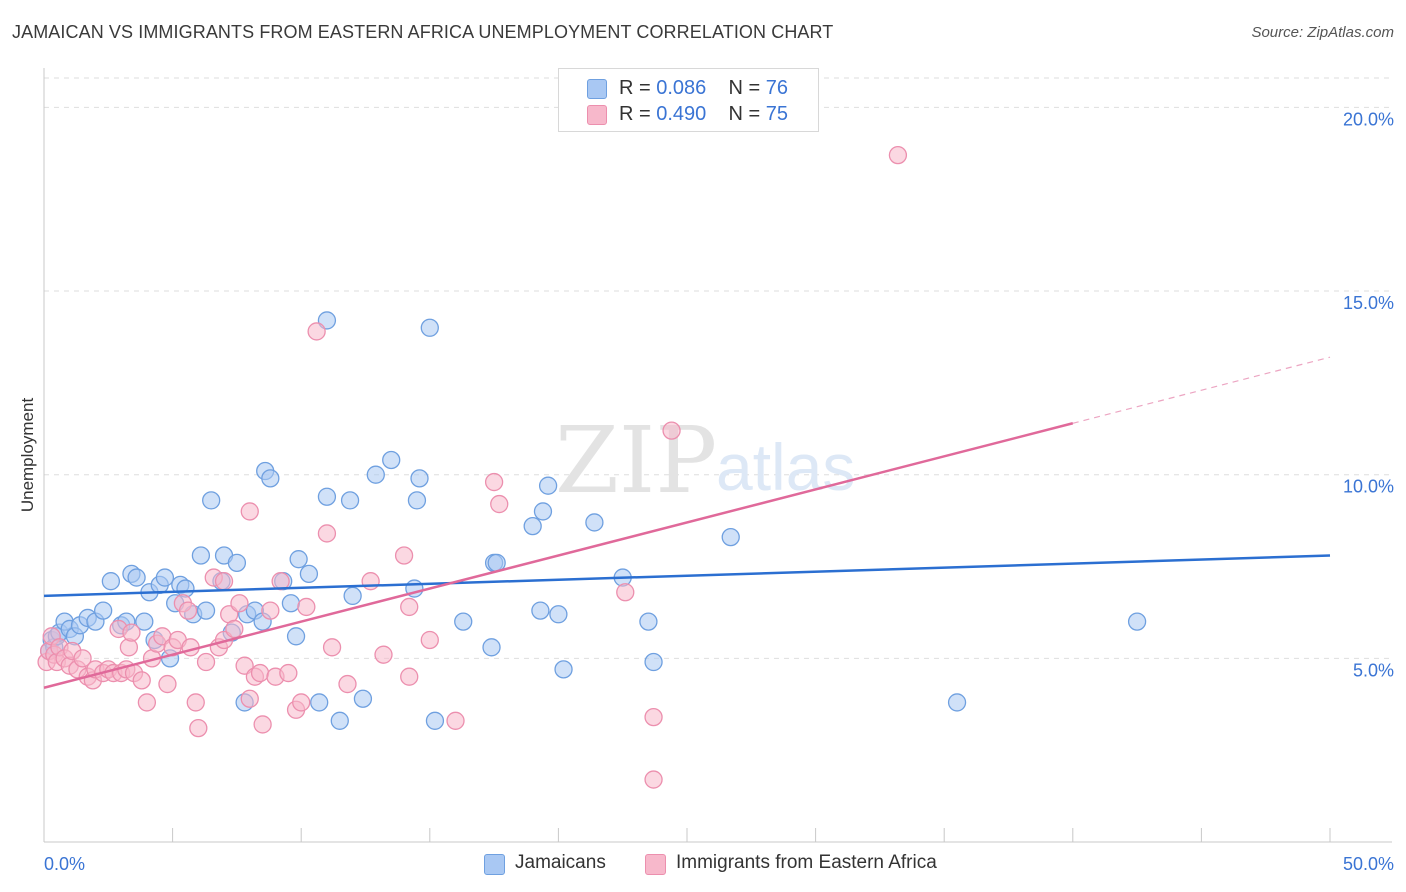  Describe the element at coordinates (777, 88) in the screenshot. I see `legend-n-value: 76` at that location.